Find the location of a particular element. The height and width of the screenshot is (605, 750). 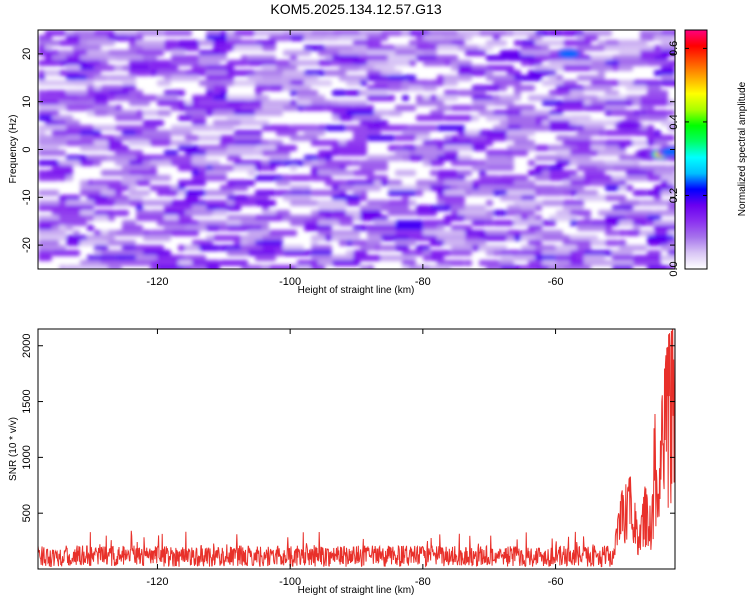

chart-title: KOM5.2025.134.12.57.G13 is located at coordinates (355, 9).